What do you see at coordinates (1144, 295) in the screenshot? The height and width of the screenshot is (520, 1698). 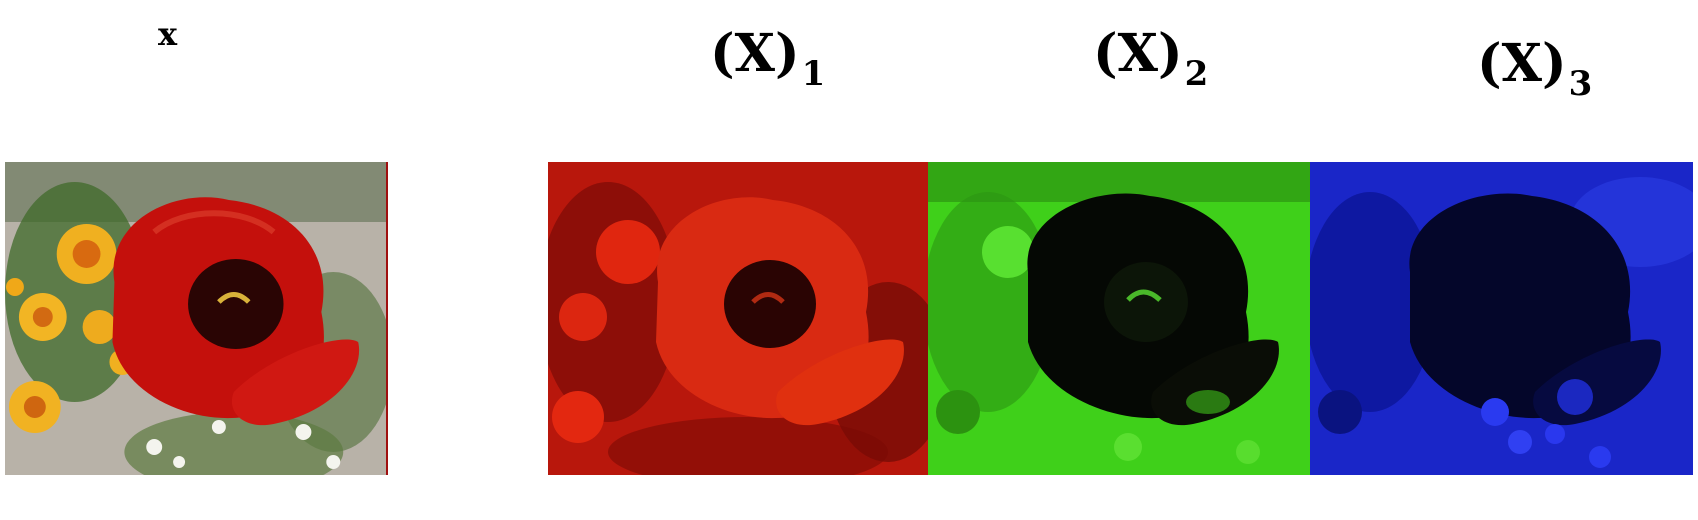 I see `green-stamen` at bounding box center [1144, 295].